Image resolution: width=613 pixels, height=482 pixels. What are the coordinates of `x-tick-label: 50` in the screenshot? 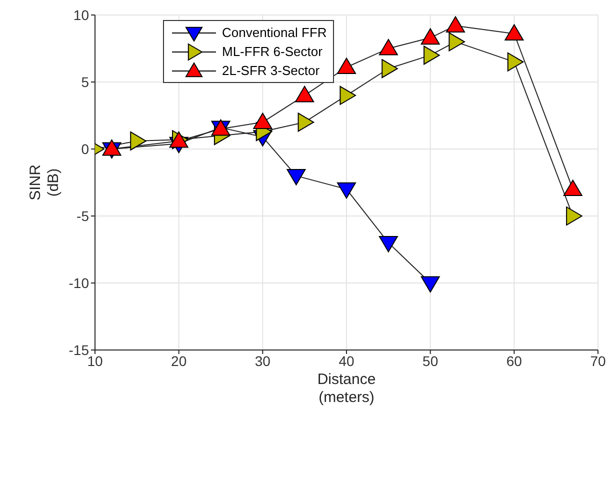 It's located at (430, 360).